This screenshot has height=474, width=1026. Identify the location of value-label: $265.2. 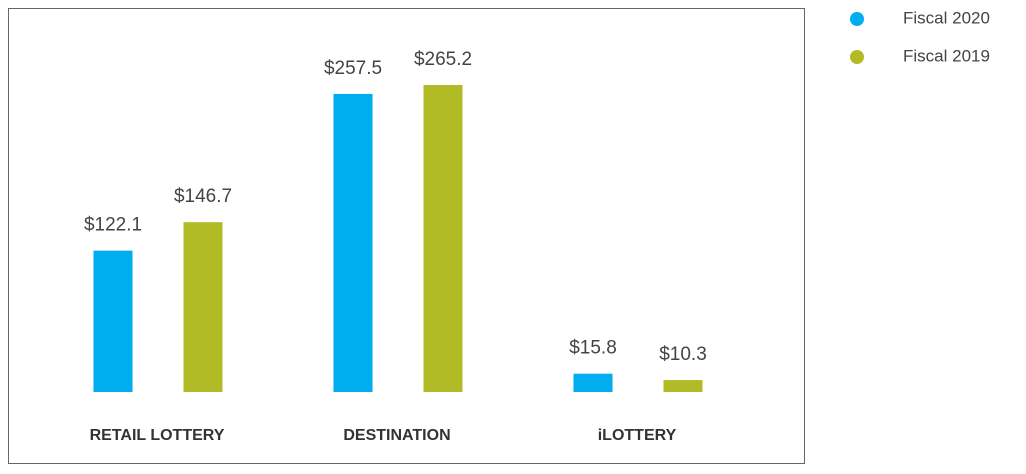
(443, 59).